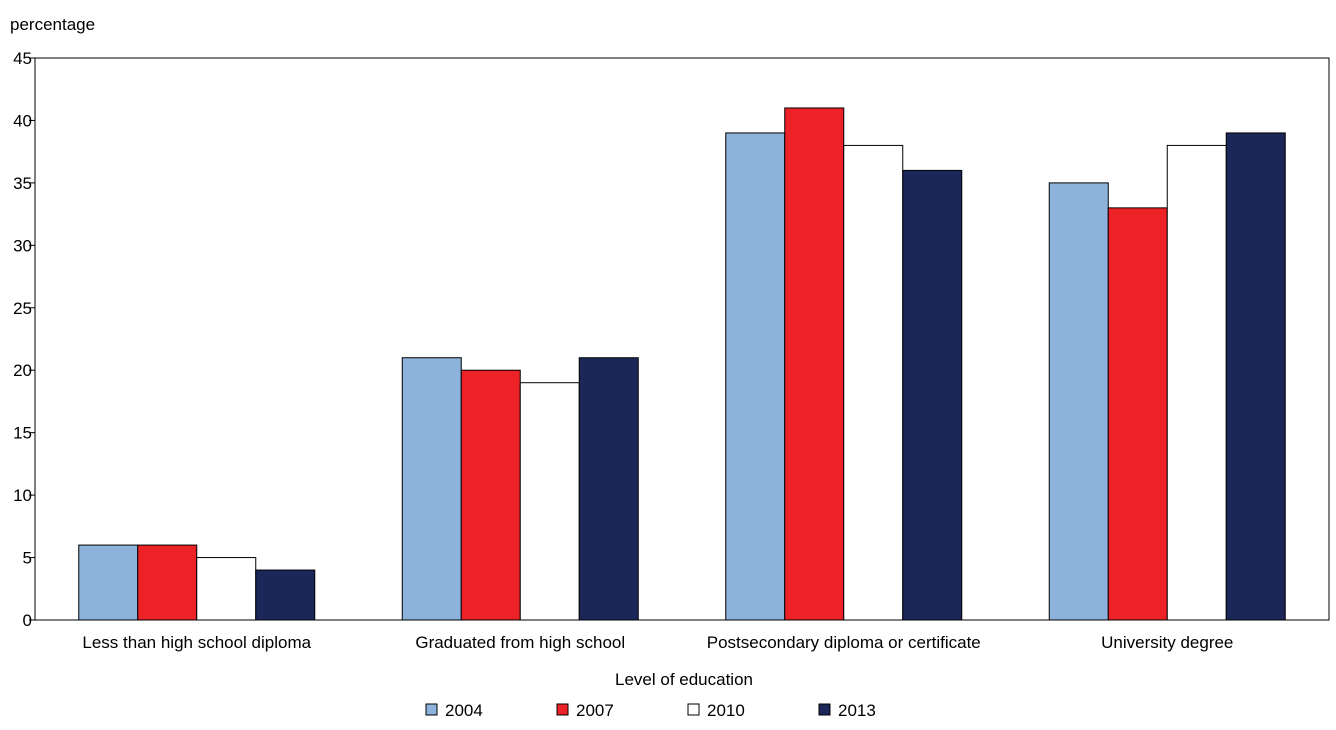 This screenshot has height=730, width=1336. Describe the element at coordinates (22, 58) in the screenshot. I see `y-tick-label: 45` at that location.